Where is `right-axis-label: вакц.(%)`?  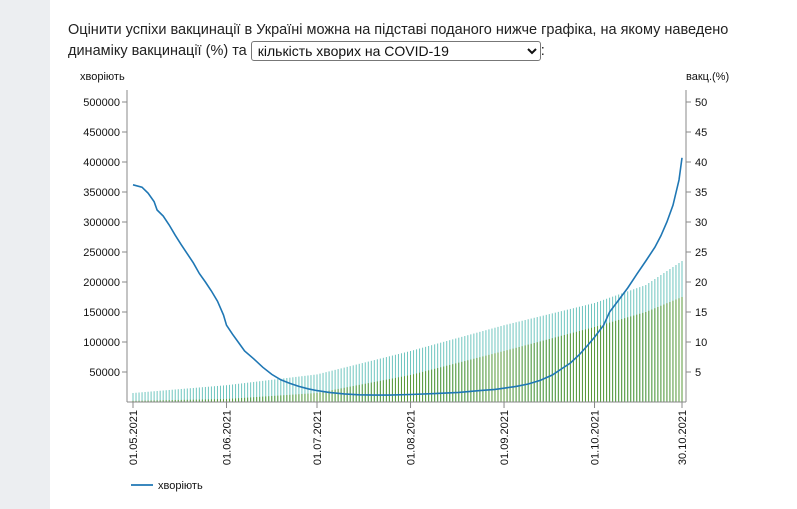 right-axis-label: вакц.(%) is located at coordinates (707, 77).